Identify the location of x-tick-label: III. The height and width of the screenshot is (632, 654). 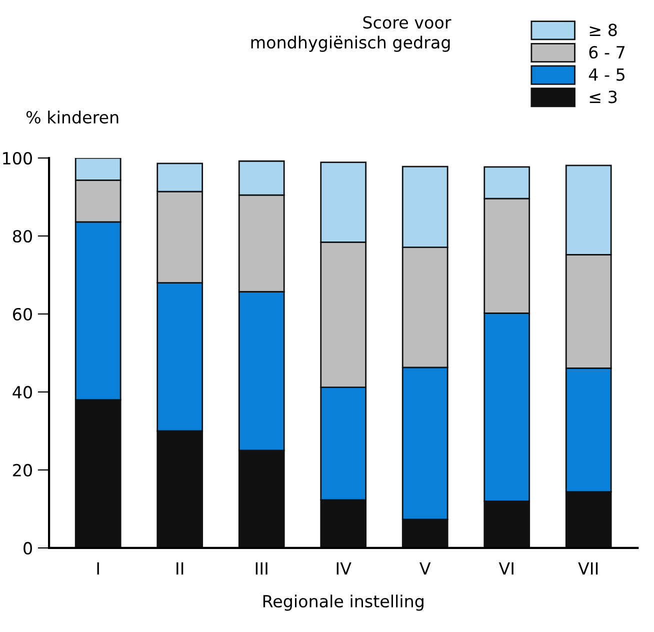
(262, 568).